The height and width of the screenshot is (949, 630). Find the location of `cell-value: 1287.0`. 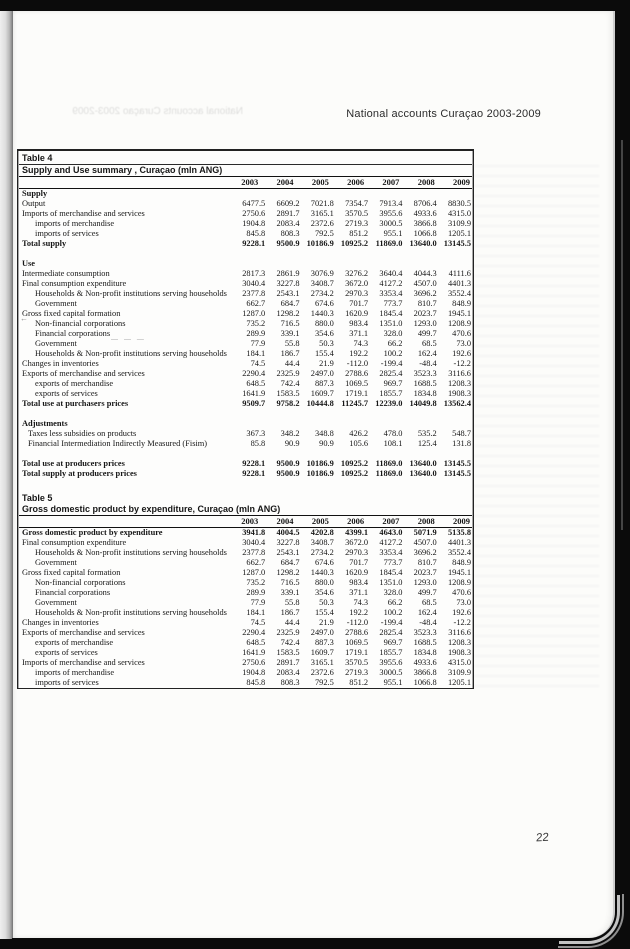

cell-value: 1287.0 is located at coordinates (254, 572).